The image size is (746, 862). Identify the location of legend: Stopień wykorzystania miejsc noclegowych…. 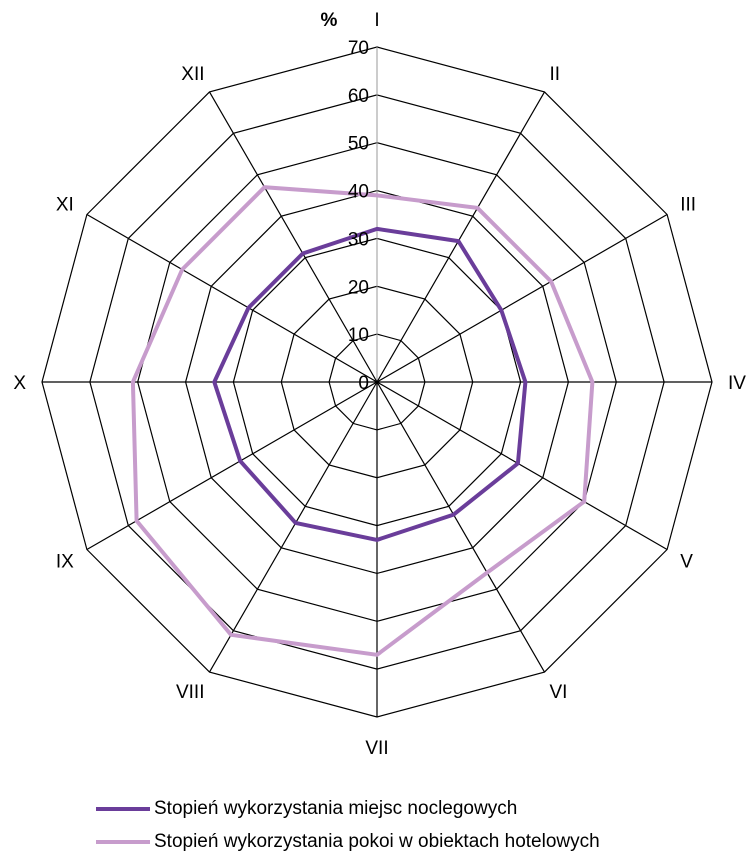
(348, 825).